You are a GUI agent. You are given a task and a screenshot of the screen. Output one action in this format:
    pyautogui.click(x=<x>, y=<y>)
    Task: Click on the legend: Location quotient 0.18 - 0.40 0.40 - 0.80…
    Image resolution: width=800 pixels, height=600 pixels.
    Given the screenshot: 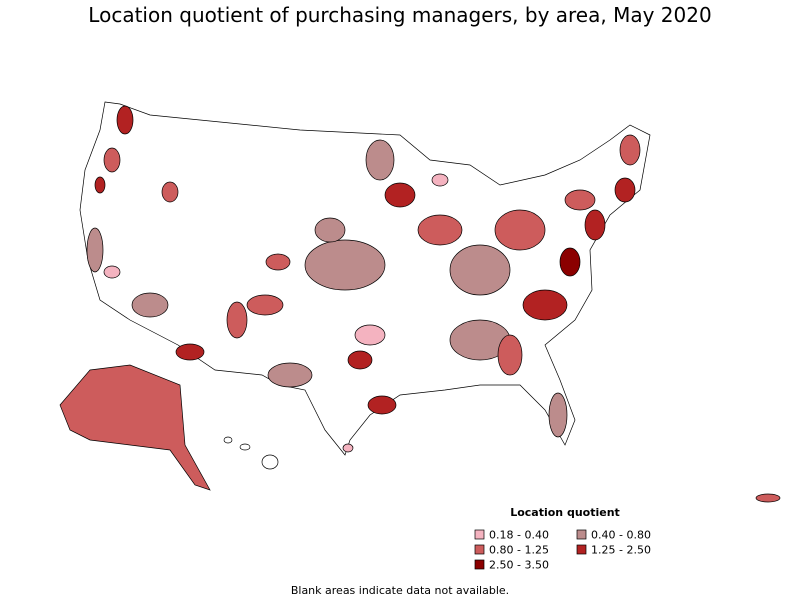 What is the action you would take?
    pyautogui.click(x=562, y=539)
    